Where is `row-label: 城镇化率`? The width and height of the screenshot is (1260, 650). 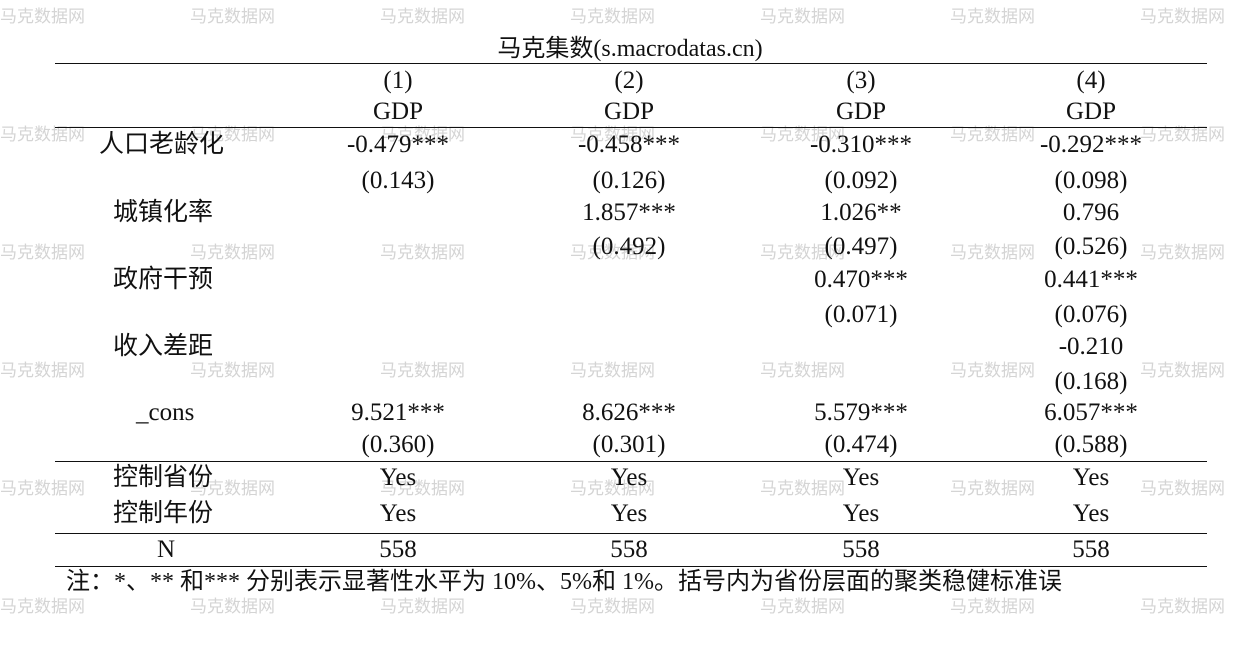 row-label: 城镇化率 is located at coordinates (163, 212).